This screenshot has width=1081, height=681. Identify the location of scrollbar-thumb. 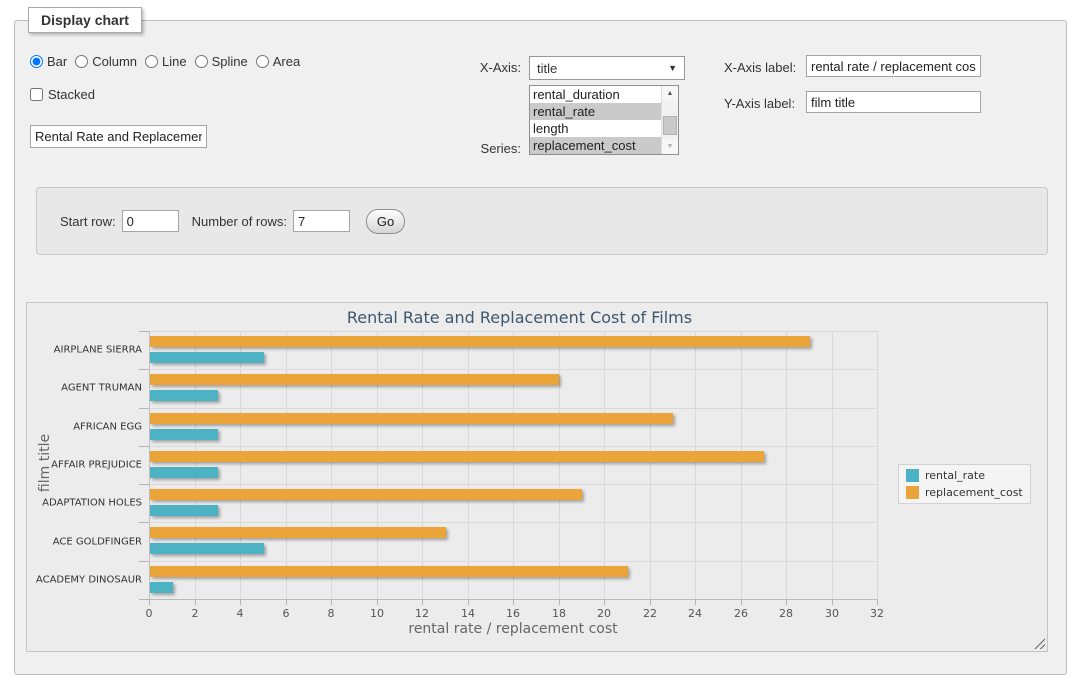
(670, 125).